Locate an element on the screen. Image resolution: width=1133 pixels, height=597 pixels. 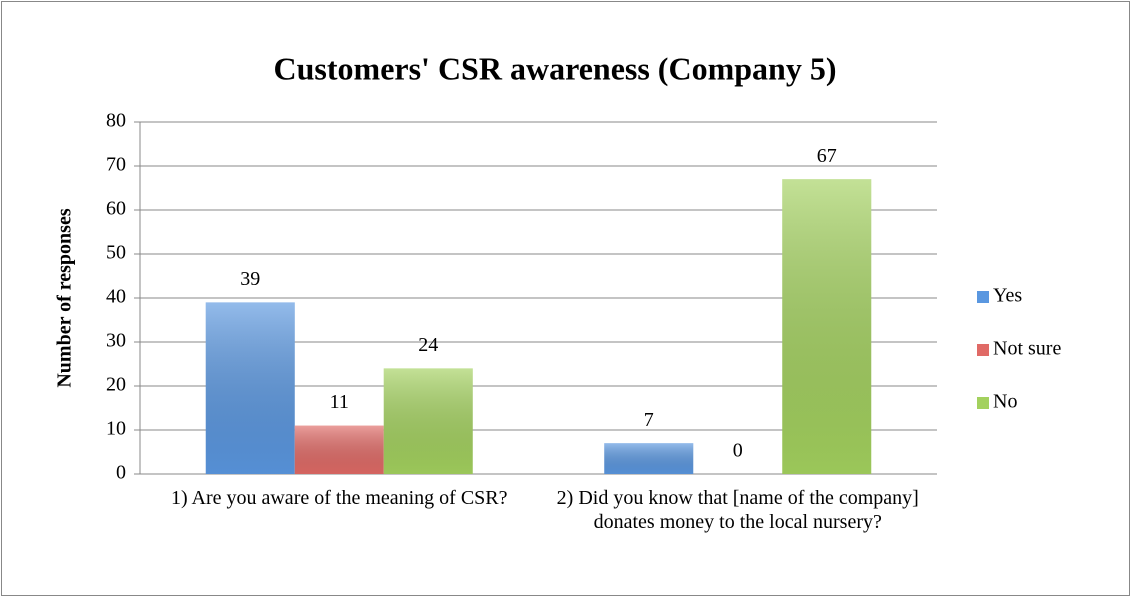
chart-title: Customers' CSR awareness (Company 5) is located at coordinates (555, 68).